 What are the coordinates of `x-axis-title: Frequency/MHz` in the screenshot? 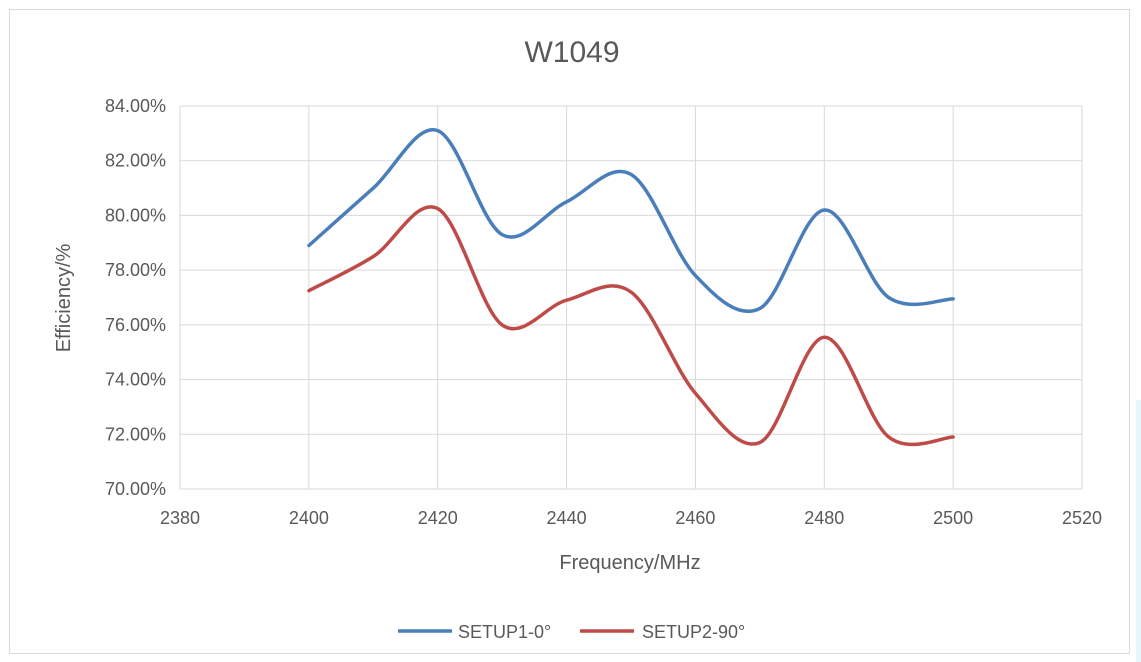 It's located at (629, 563).